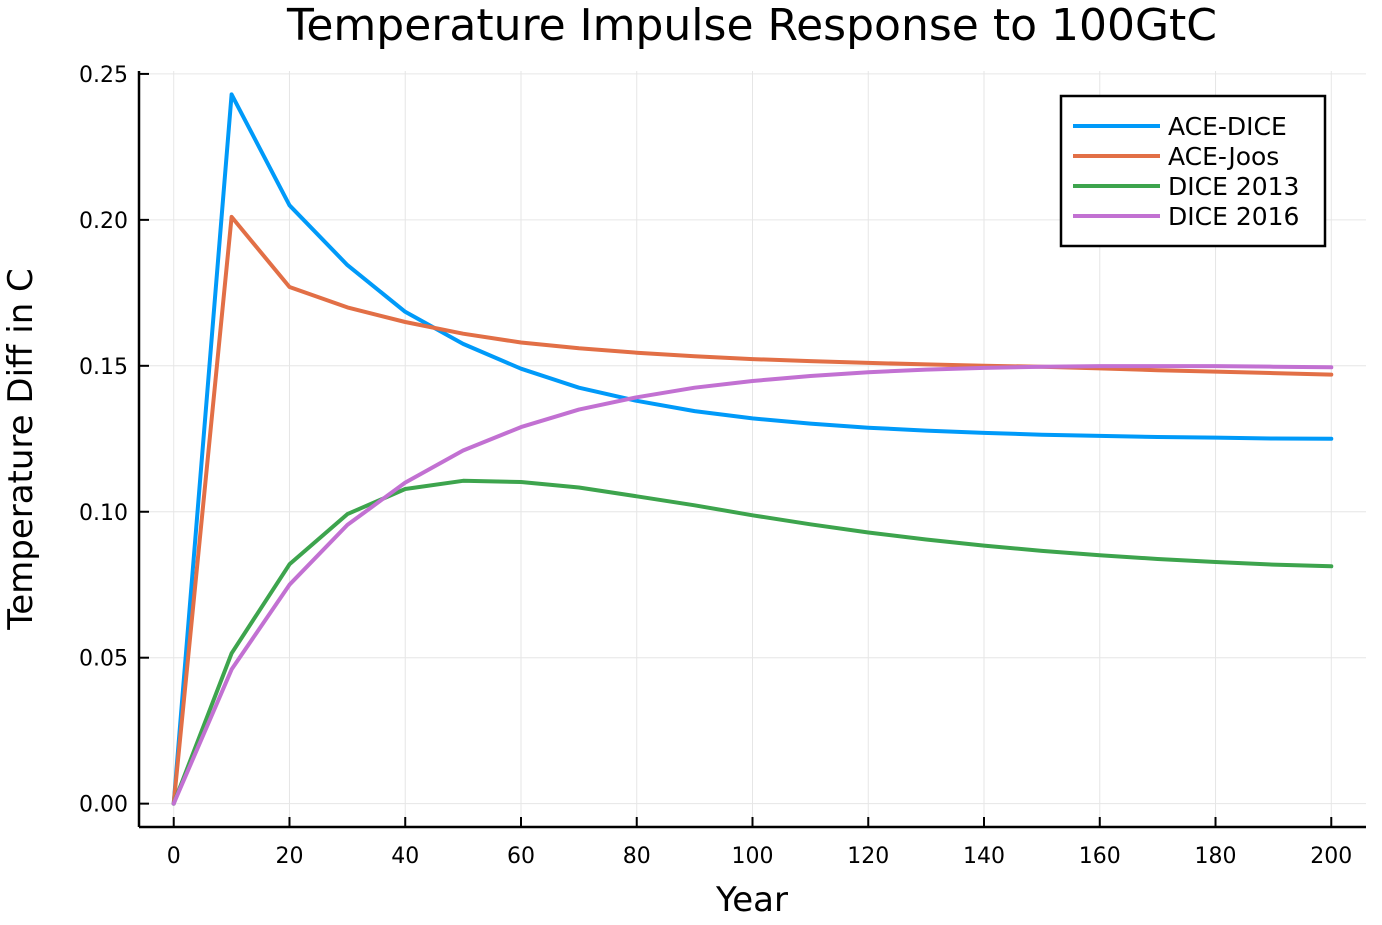  I want to click on legend-label: DICE 2013, so click(1233, 186).